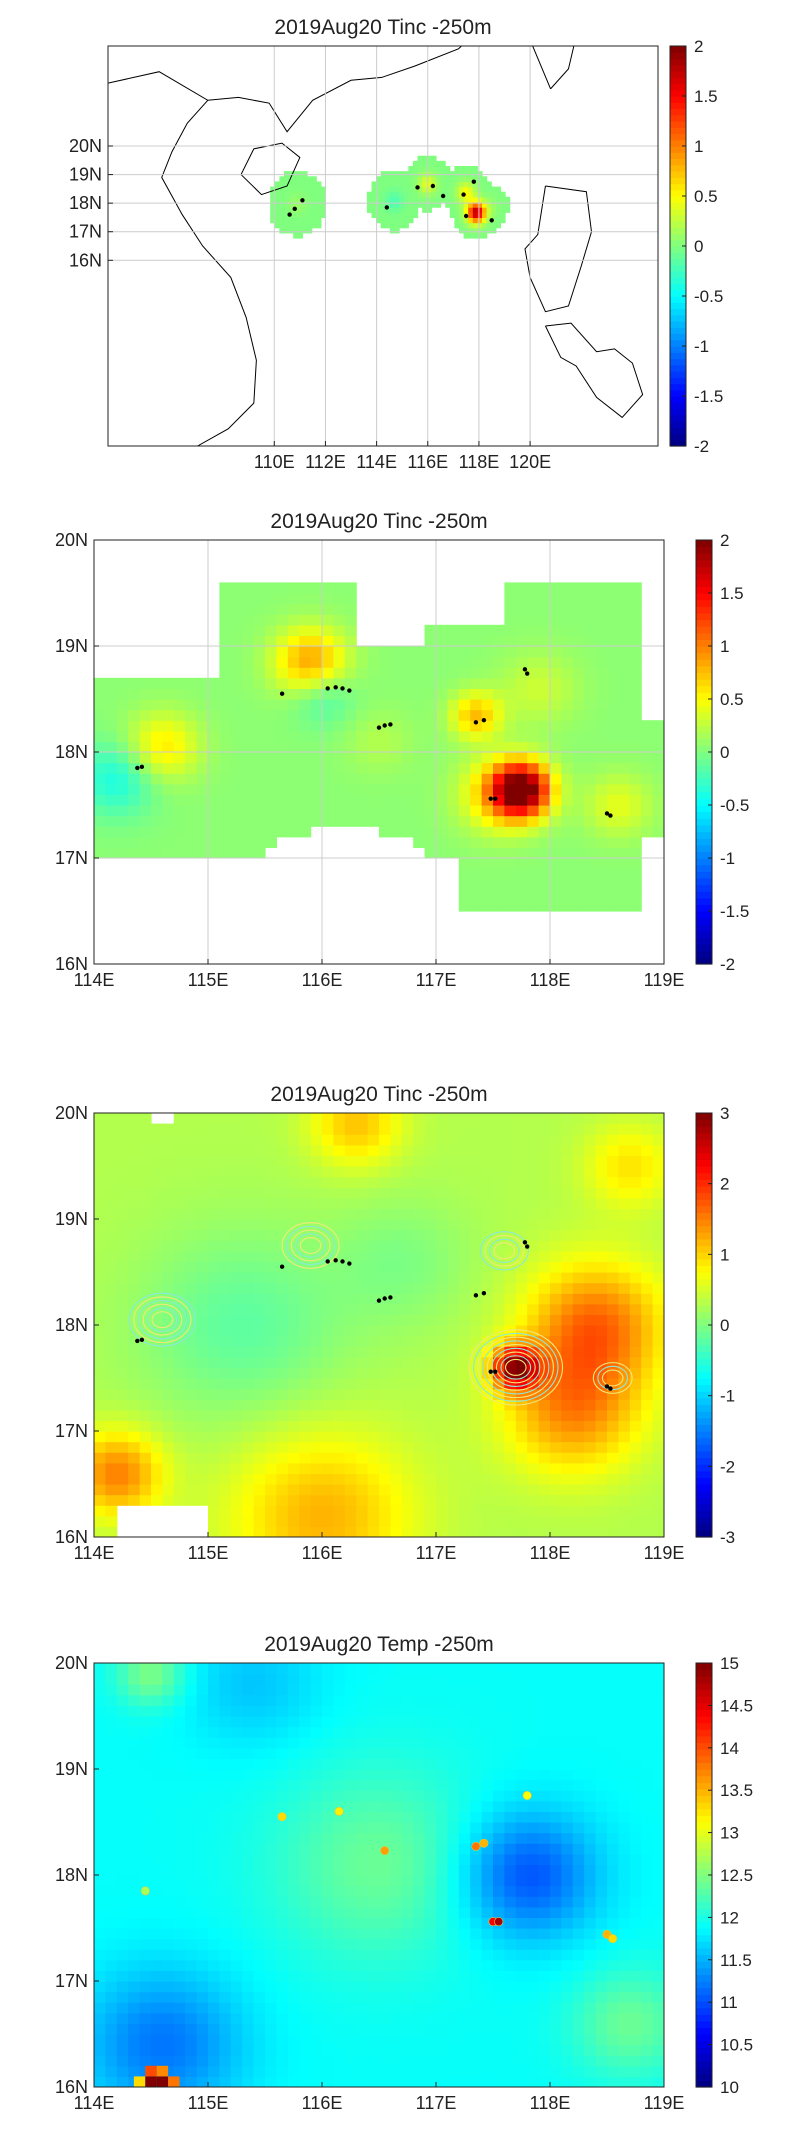 The image size is (799, 2143). Describe the element at coordinates (736, 1960) in the screenshot. I see `colorbar-tick-label: 11.5` at that location.